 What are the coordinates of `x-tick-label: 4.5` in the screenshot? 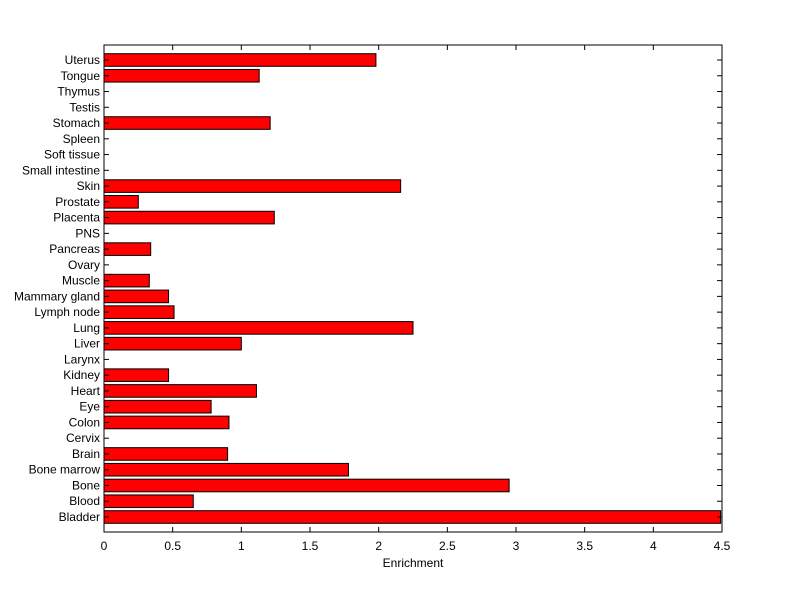 It's located at (722, 546).